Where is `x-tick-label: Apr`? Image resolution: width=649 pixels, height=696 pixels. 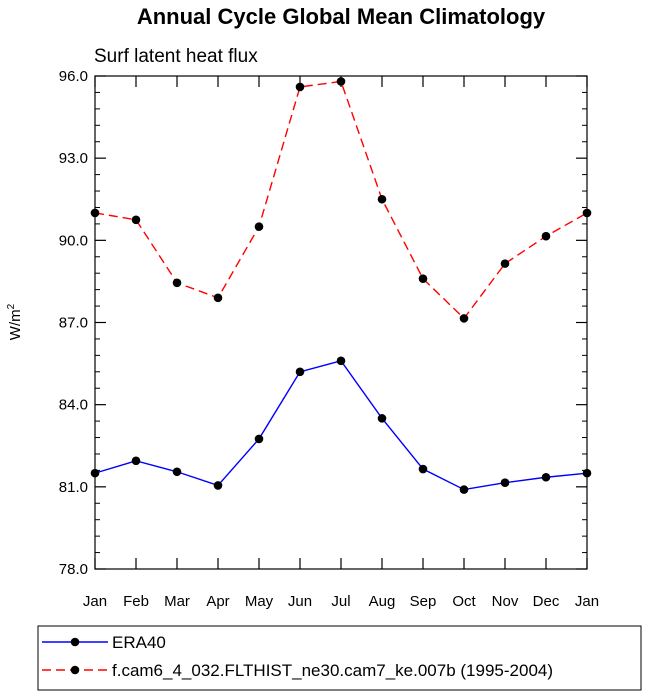
x-tick-label: Apr is located at coordinates (217, 601).